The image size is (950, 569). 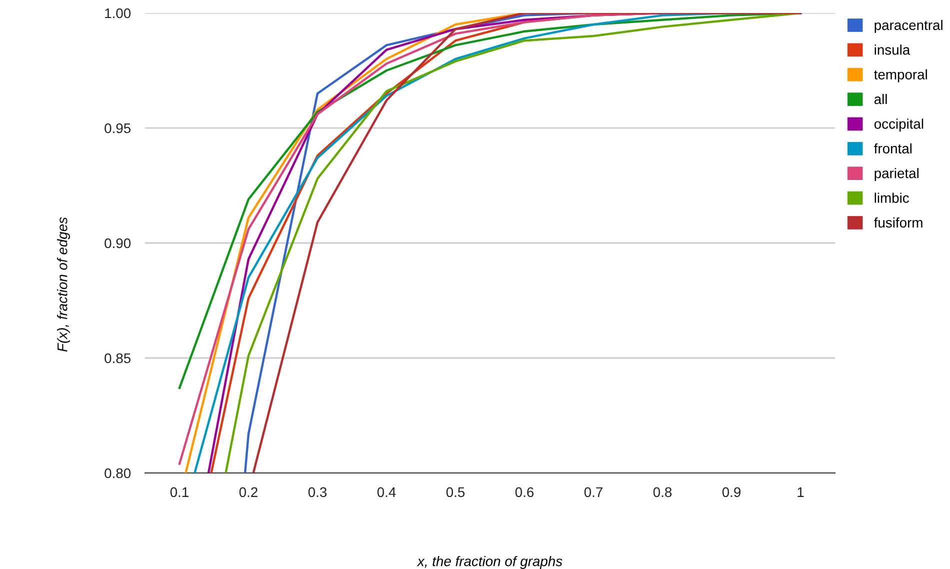 I want to click on legend-label: paracentral, so click(x=908, y=26).